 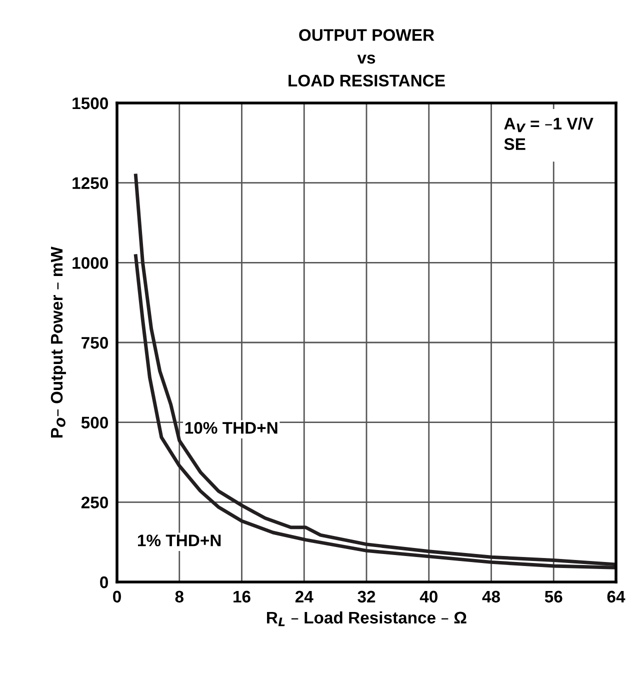 What do you see at coordinates (94, 422) in the screenshot?
I see `y-tick-label: 500` at bounding box center [94, 422].